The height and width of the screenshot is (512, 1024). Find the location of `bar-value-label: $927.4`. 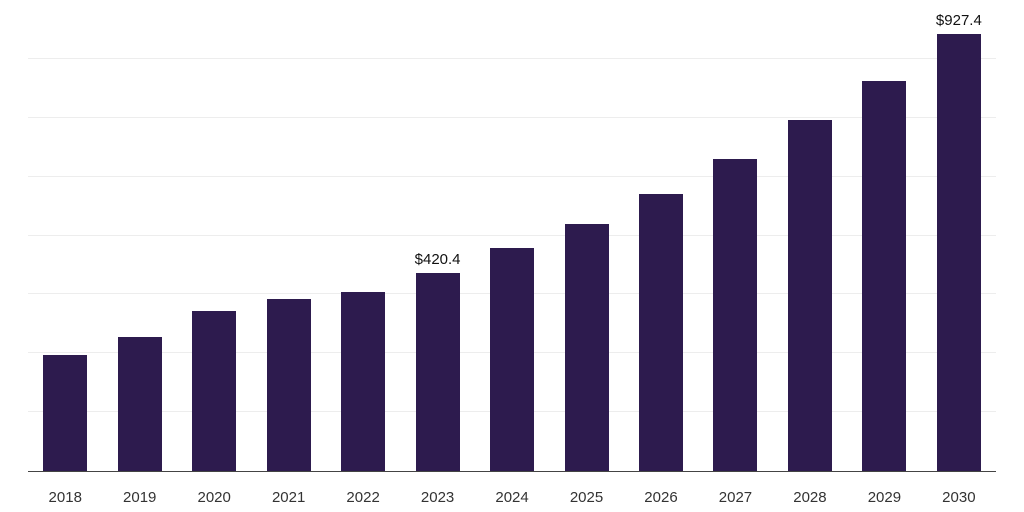

bar-value-label: $927.4 is located at coordinates (958, 21).